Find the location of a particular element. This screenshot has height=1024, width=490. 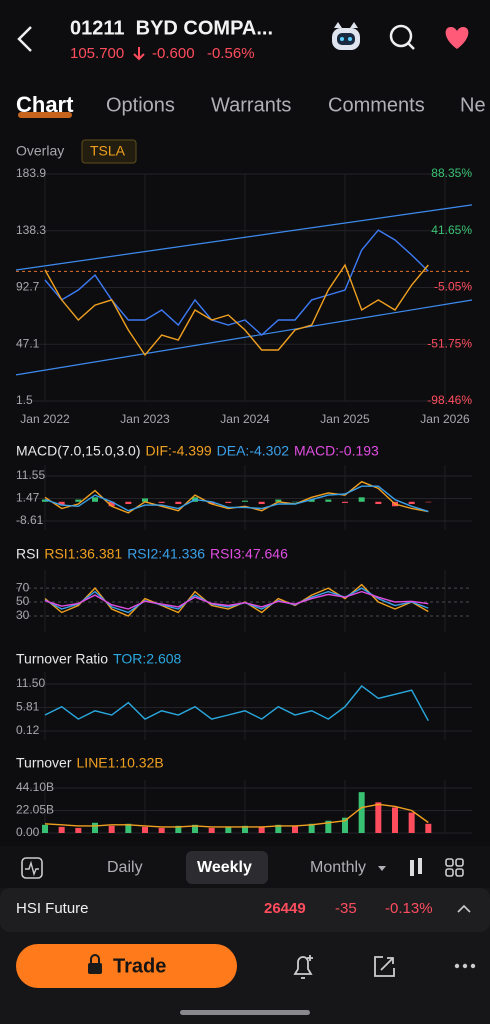

legend-entry: DEA:-4.302 is located at coordinates (253, 451).